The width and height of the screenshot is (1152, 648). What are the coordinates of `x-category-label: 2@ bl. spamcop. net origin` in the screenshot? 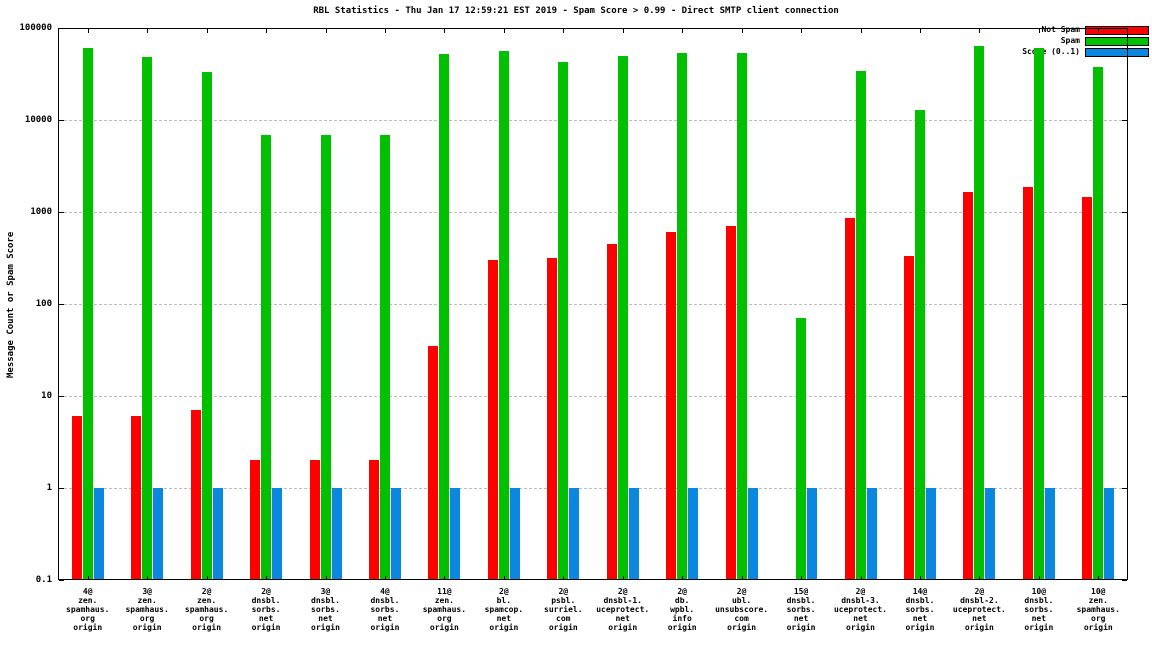 It's located at (504, 609).